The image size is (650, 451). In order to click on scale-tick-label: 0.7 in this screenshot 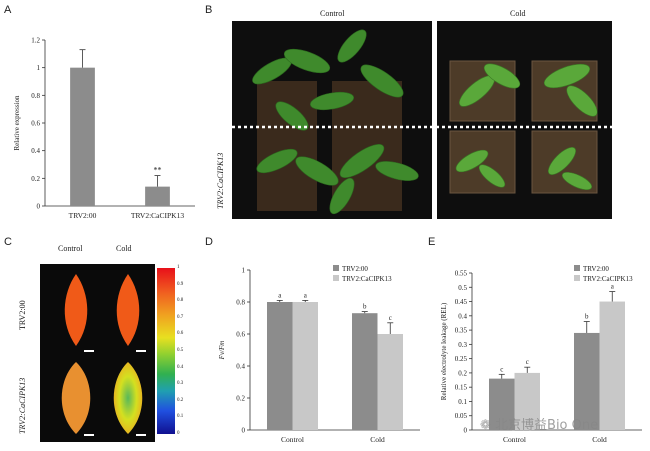, I will do `click(180, 317)`.